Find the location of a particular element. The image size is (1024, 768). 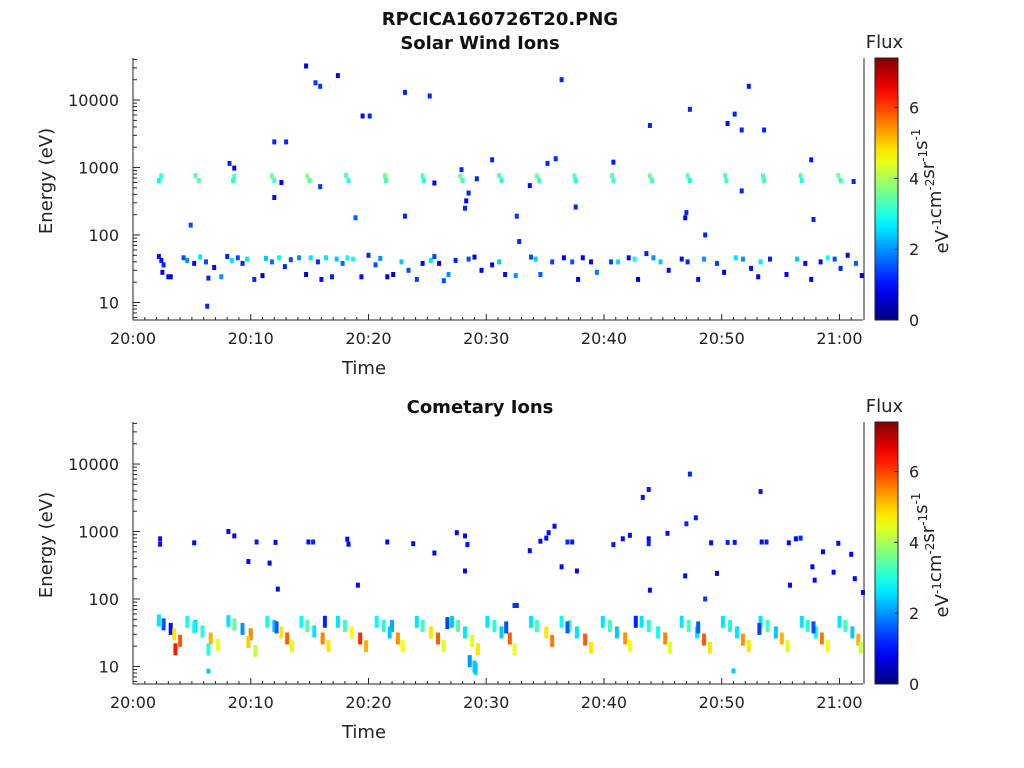

x-tick-label: 20:00 is located at coordinates (133, 338).